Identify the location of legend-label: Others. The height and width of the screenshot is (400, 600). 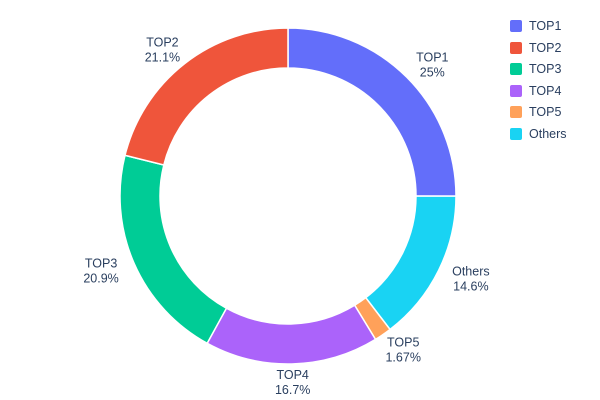
(548, 133).